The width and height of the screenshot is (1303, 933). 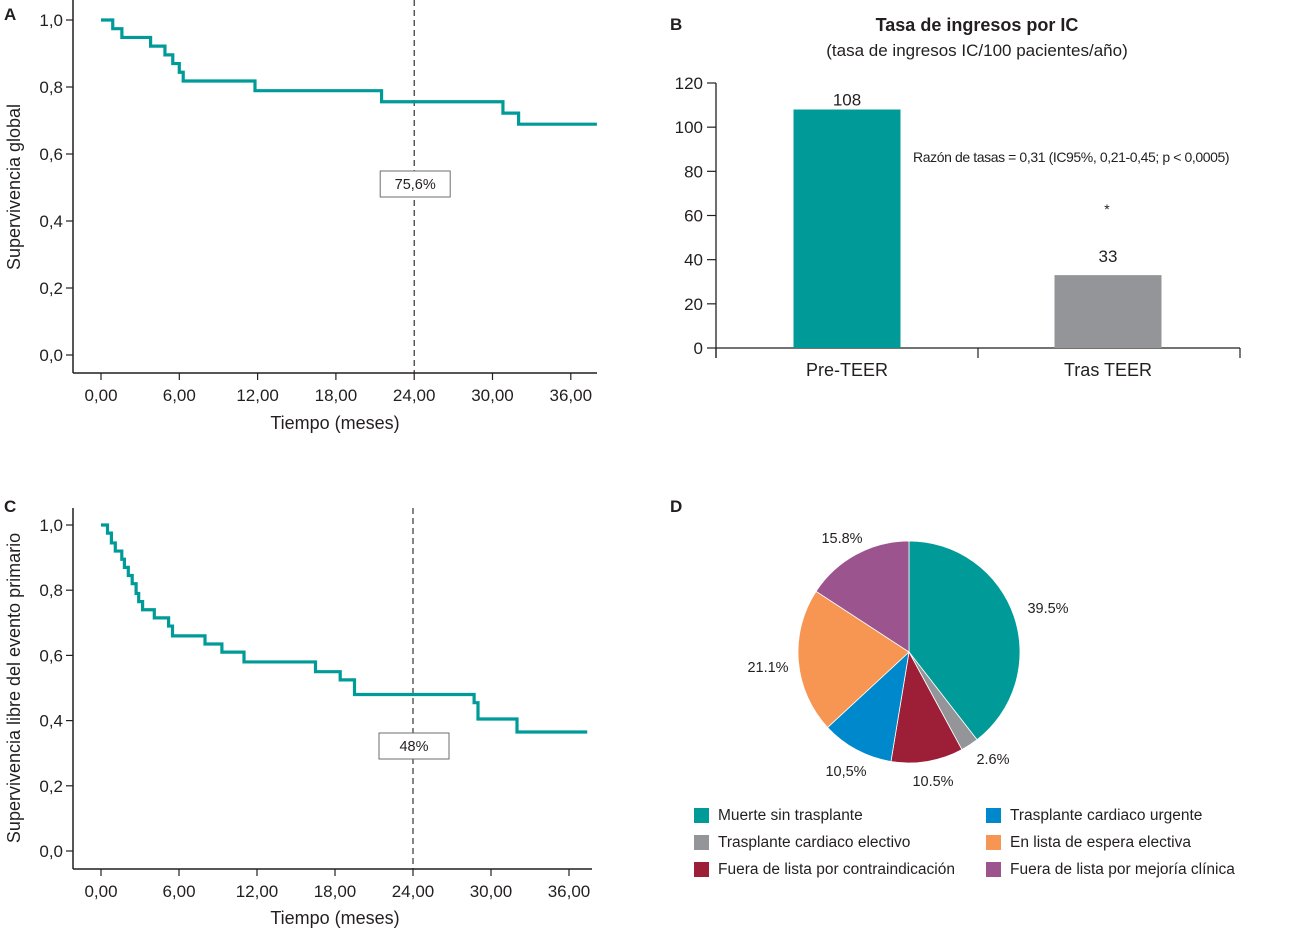 What do you see at coordinates (179, 395) in the screenshot?
I see `panel-a-x-tick-label: 6,00` at bounding box center [179, 395].